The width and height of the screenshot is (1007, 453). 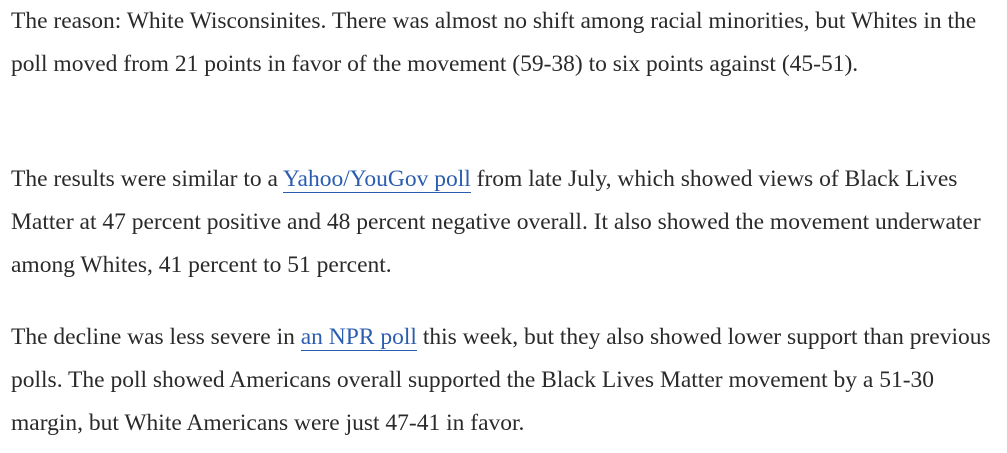 What do you see at coordinates (147, 179) in the screenshot?
I see `paragraph-text-before-link: The results were similar to a` at bounding box center [147, 179].